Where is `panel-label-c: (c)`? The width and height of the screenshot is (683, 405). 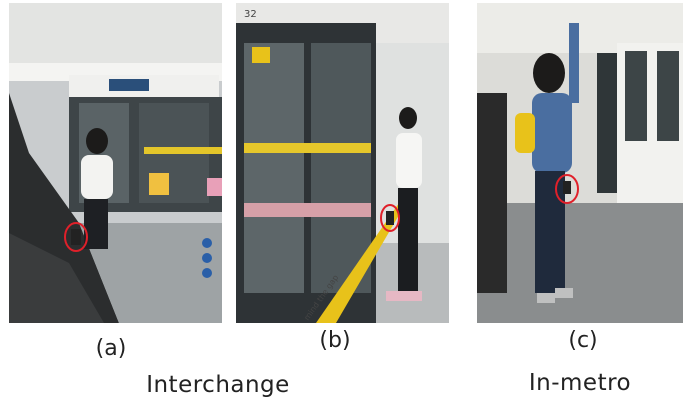
panel-label-c: (c) is located at coordinates (583, 340).